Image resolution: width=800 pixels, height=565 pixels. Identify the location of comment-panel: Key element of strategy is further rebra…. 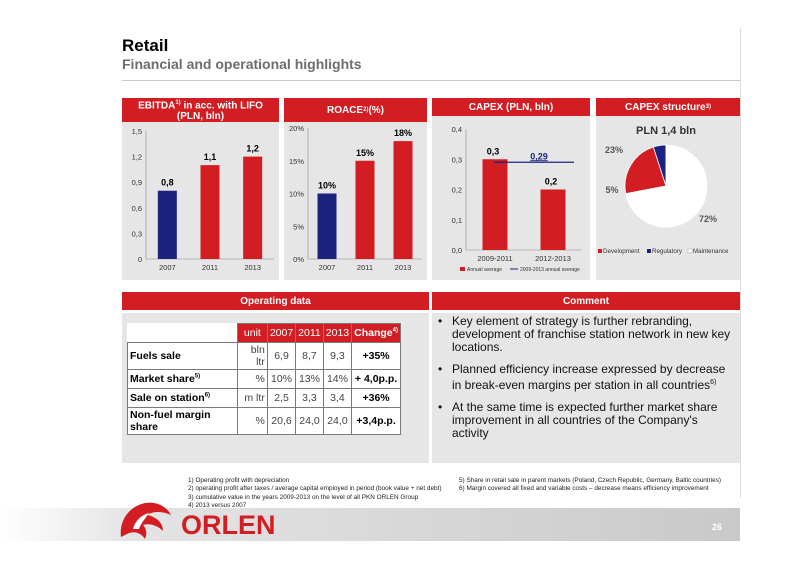
(586, 388).